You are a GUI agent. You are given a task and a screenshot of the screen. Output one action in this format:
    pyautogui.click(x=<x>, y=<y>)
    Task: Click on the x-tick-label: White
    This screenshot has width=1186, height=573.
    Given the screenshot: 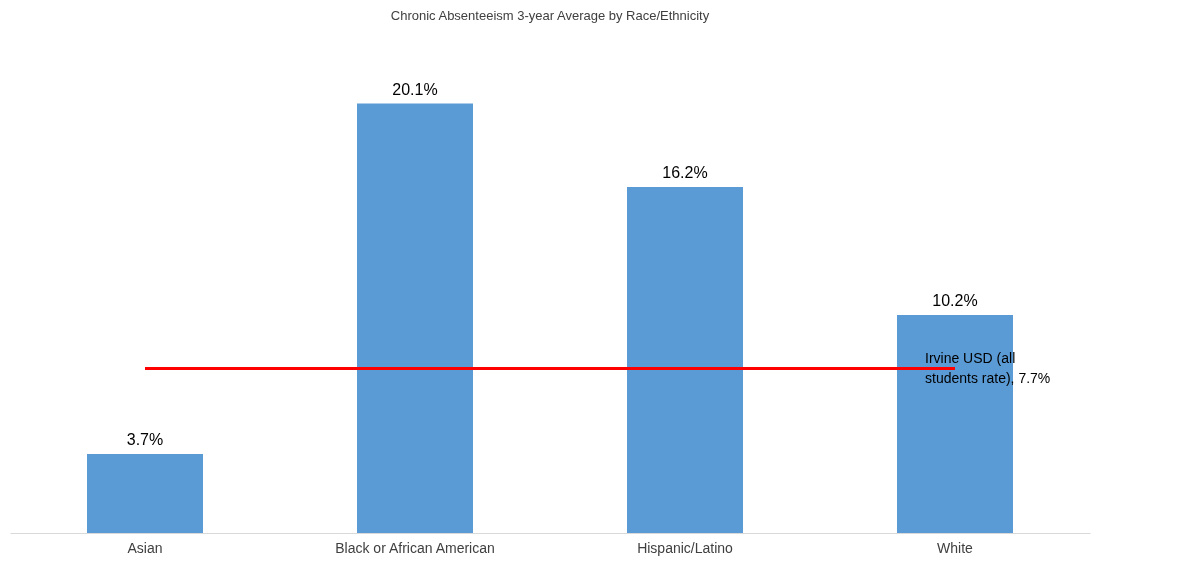 What is the action you would take?
    pyautogui.click(x=955, y=547)
    